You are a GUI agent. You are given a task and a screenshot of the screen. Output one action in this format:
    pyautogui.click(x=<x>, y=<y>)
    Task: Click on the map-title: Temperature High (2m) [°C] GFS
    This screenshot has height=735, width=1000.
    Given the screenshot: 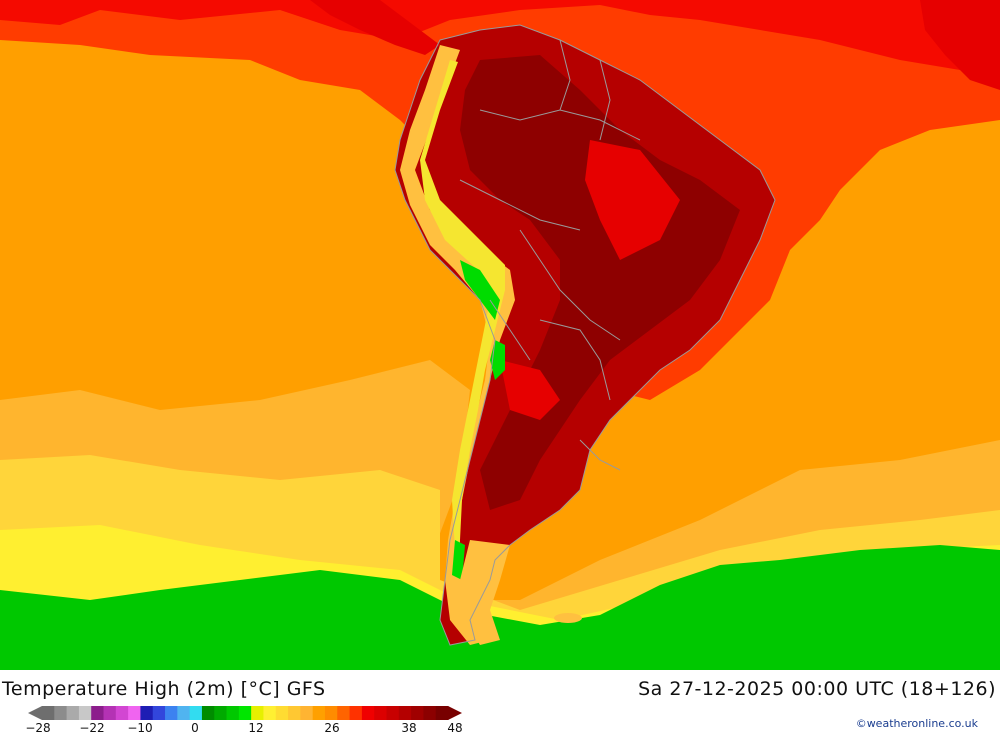 What is the action you would take?
    pyautogui.click(x=164, y=689)
    